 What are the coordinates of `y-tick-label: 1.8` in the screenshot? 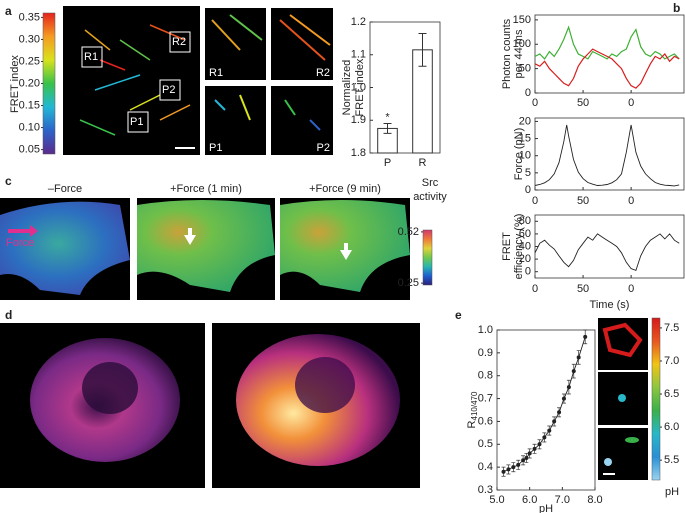 It's located at (358, 153).